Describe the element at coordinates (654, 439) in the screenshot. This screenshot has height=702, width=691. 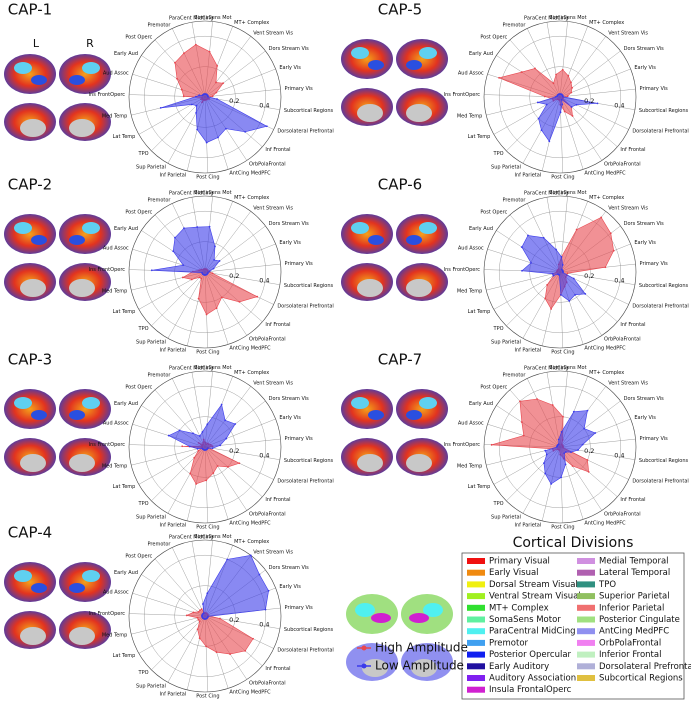
I see `category-label: Primary Vis` at that location.